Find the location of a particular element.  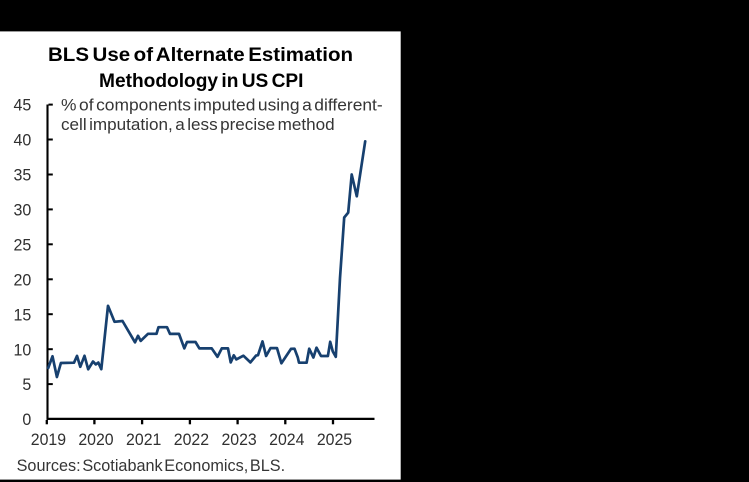

svg-text: 10 is located at coordinates (23, 349).